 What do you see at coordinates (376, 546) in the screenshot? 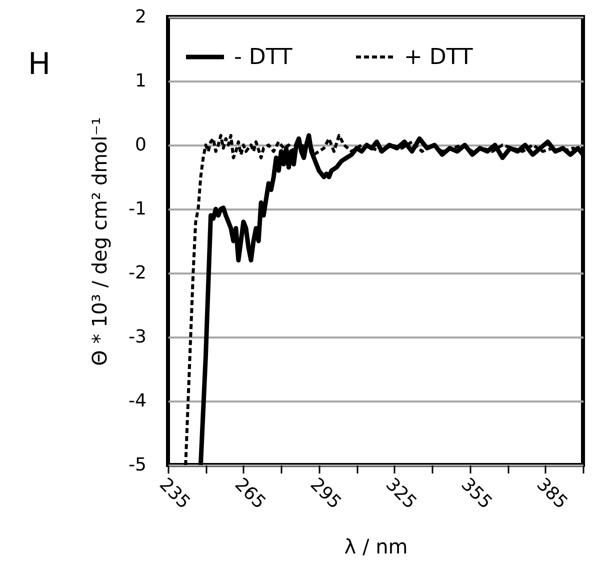
I see `x-axis-title: λ / nm` at bounding box center [376, 546].